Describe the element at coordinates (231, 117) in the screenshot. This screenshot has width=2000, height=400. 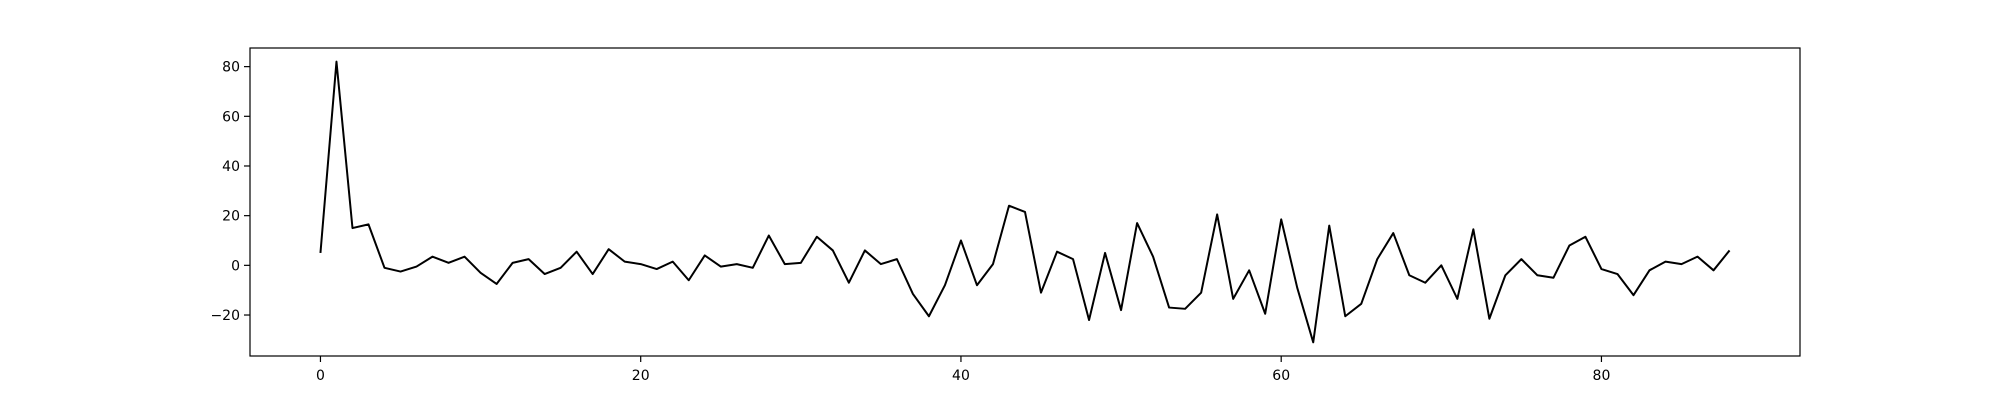
I see `y-tick-label: 60` at that location.